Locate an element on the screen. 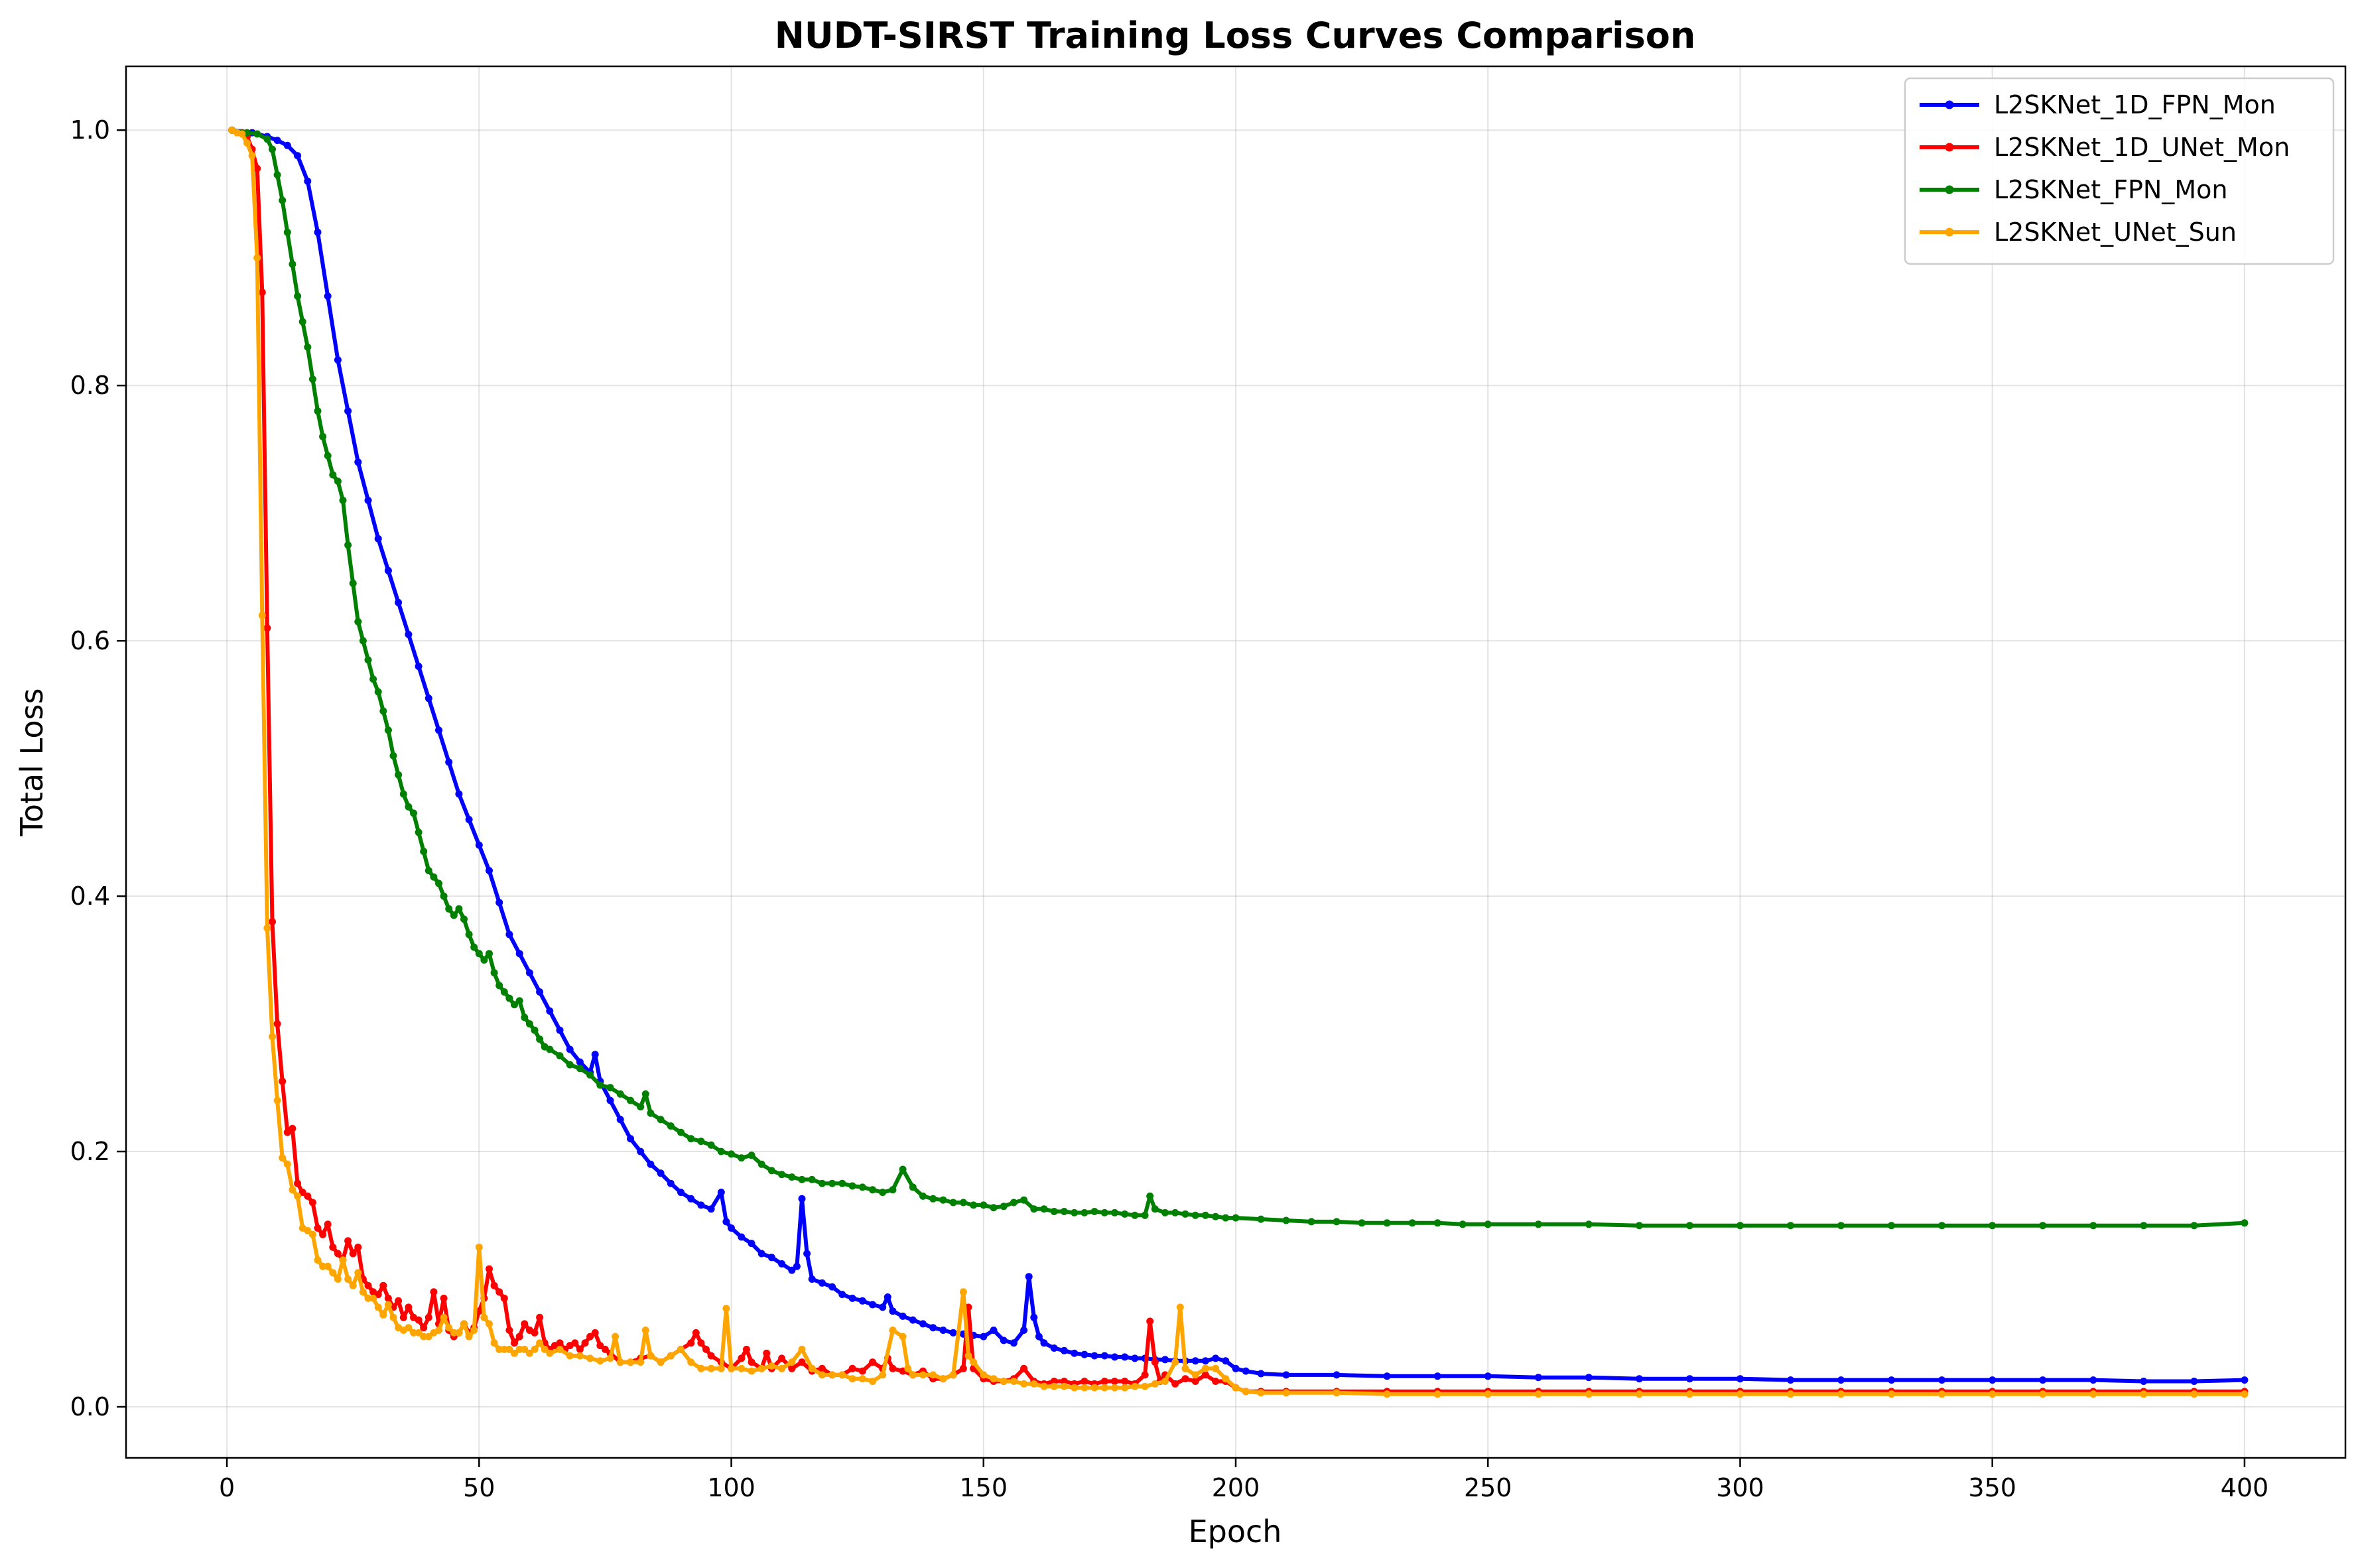  legend-item: L2SKNet_1D_UNet_Mon is located at coordinates (2105, 148).